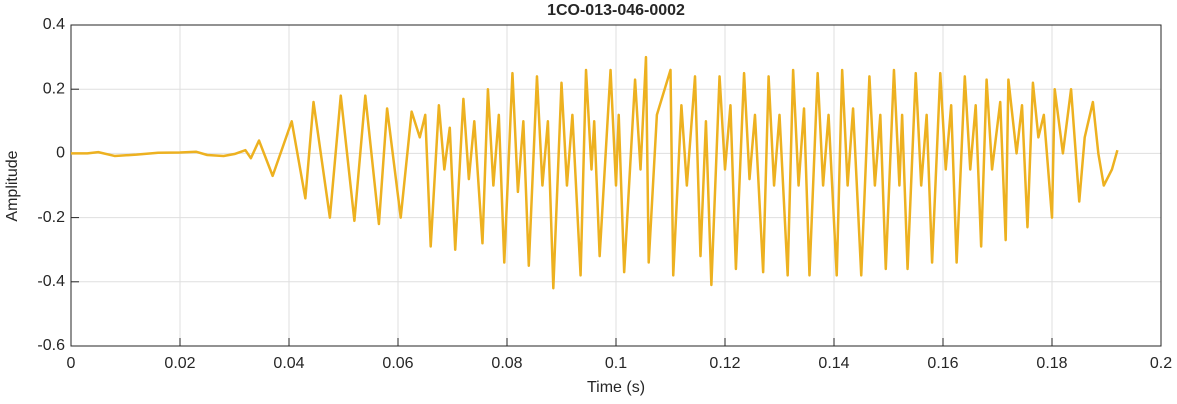 The height and width of the screenshot is (404, 1177). What do you see at coordinates (51, 345) in the screenshot?
I see `y-tick-label: -0.6` at bounding box center [51, 345].